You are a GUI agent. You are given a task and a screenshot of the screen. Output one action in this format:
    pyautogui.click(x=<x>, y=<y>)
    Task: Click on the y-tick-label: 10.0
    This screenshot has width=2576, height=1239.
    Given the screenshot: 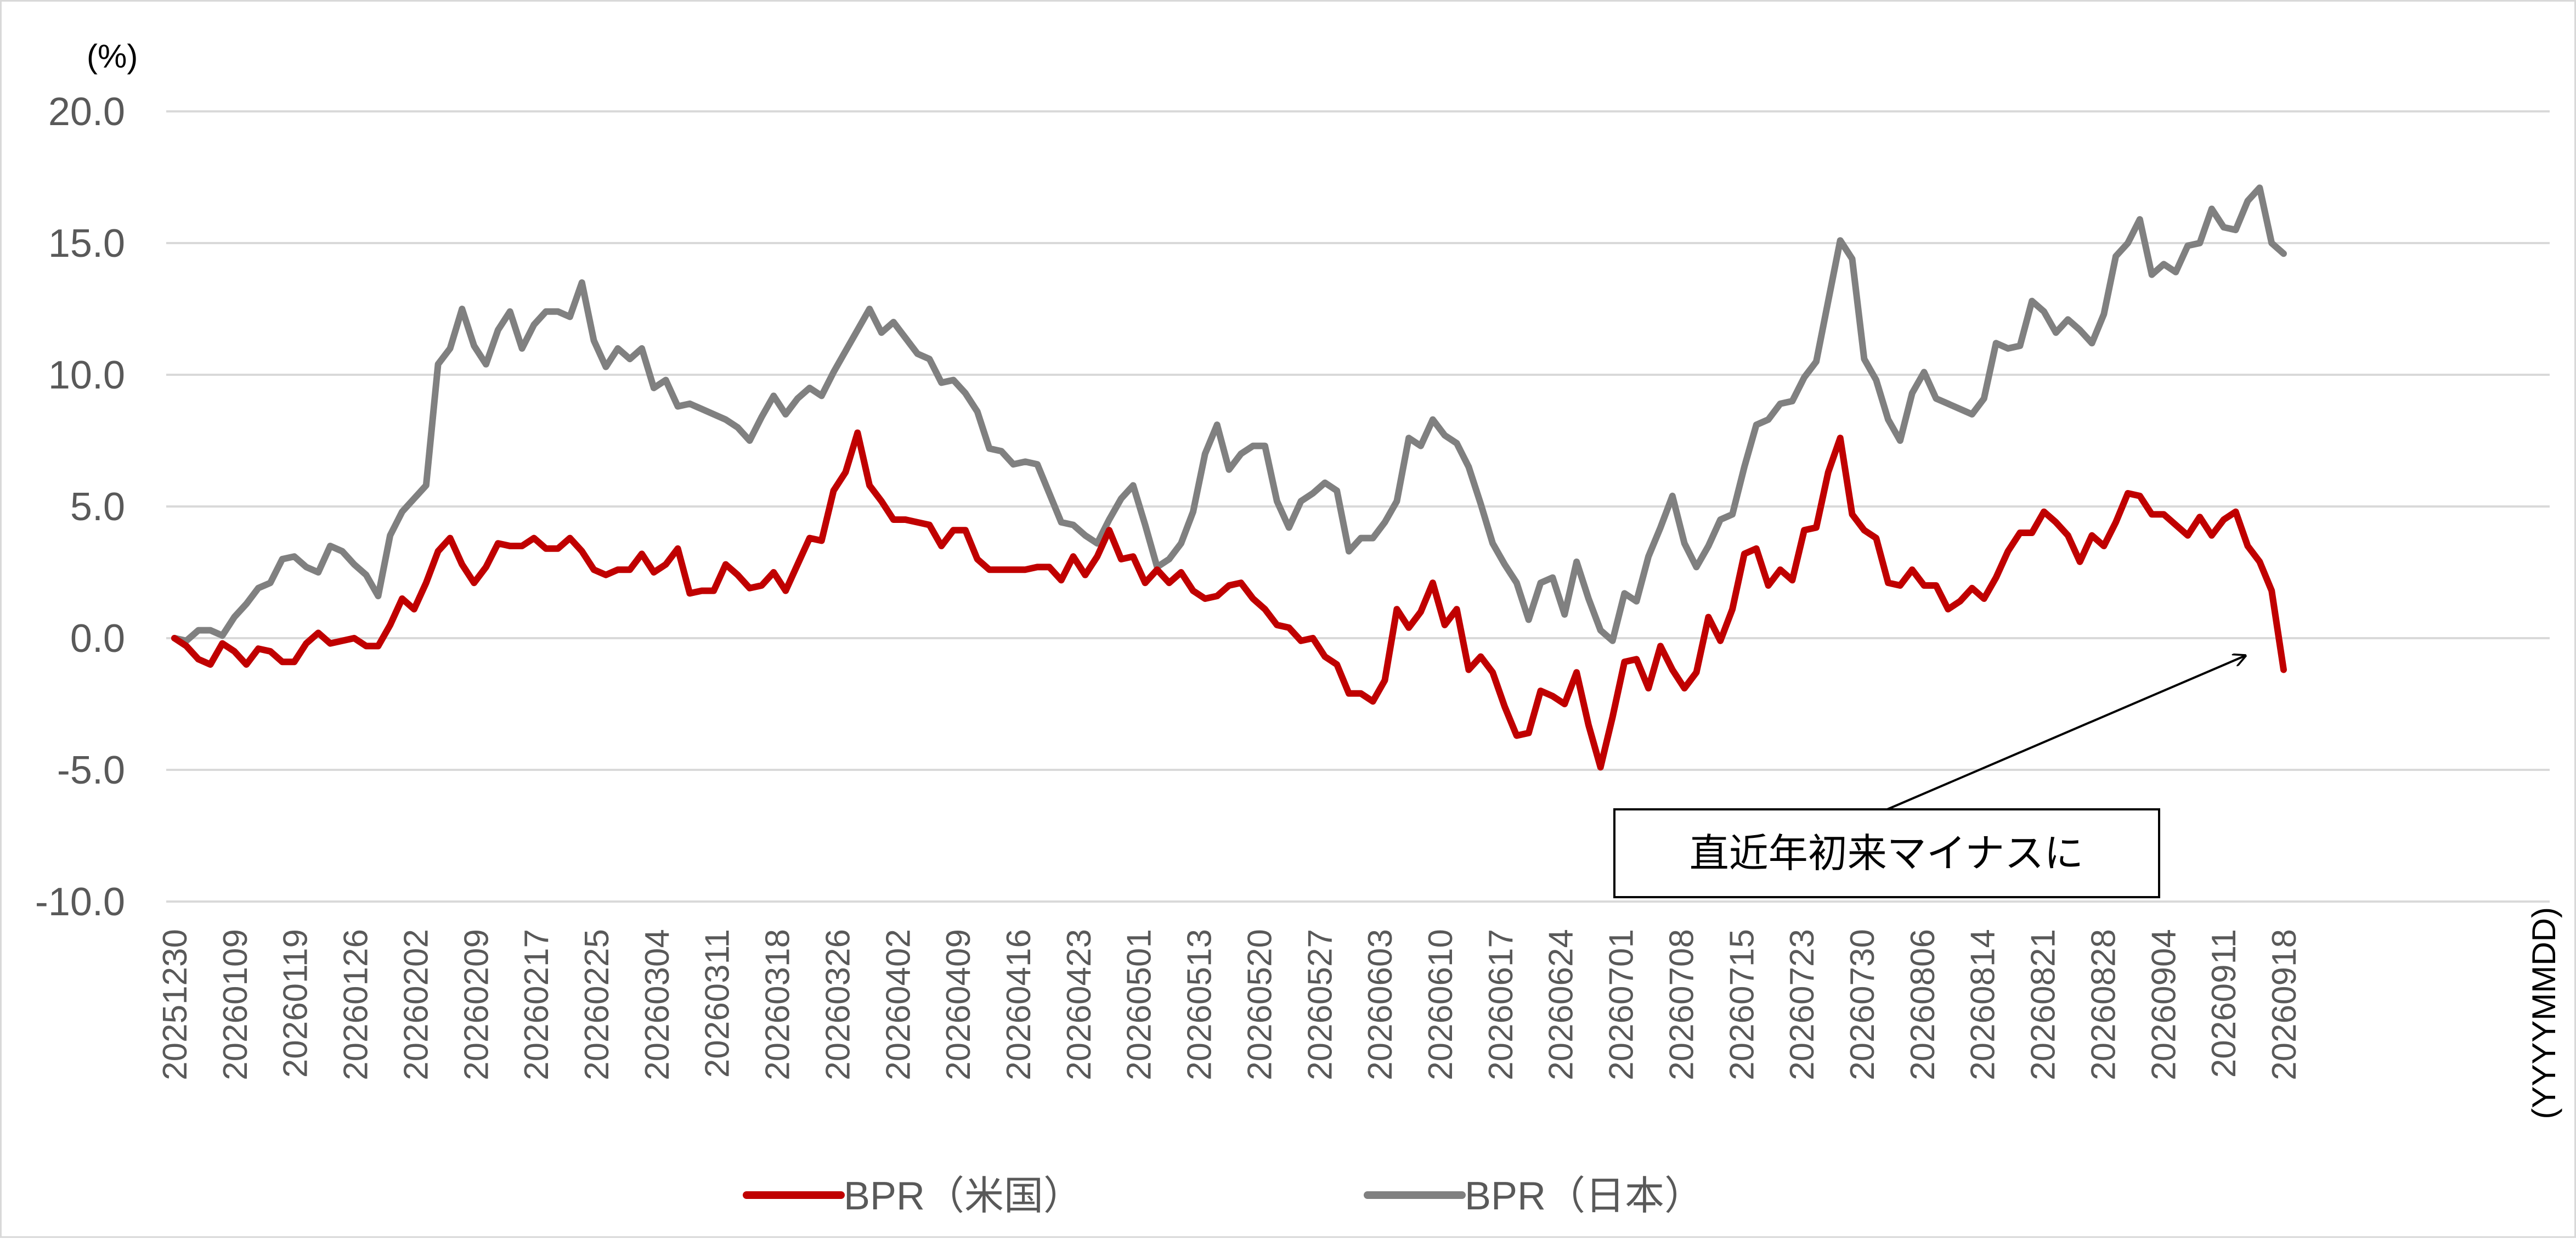 What is the action you would take?
    pyautogui.click(x=86, y=375)
    